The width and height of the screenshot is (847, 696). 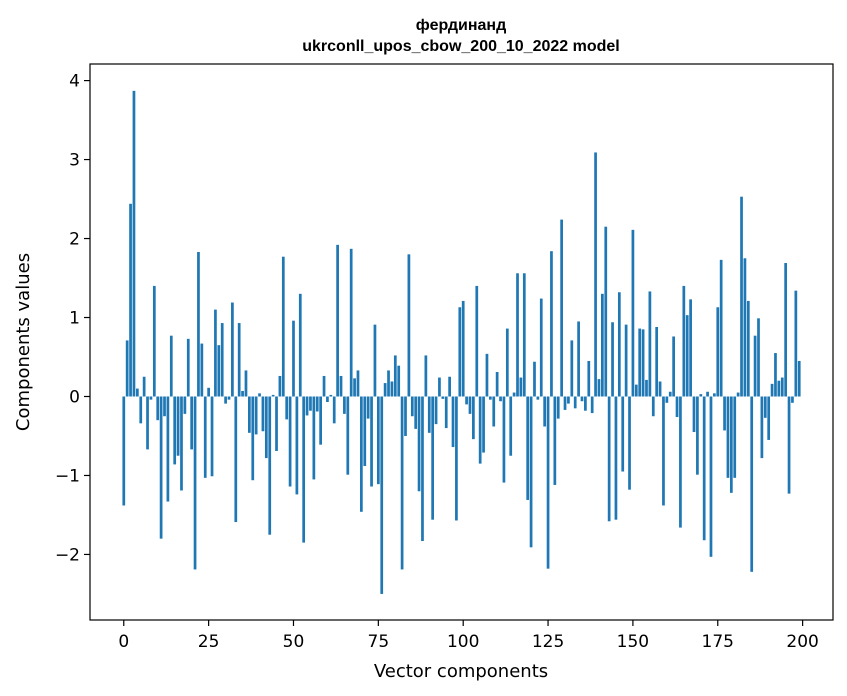 I want to click on y-axis-label: Components values, so click(x=23, y=342).